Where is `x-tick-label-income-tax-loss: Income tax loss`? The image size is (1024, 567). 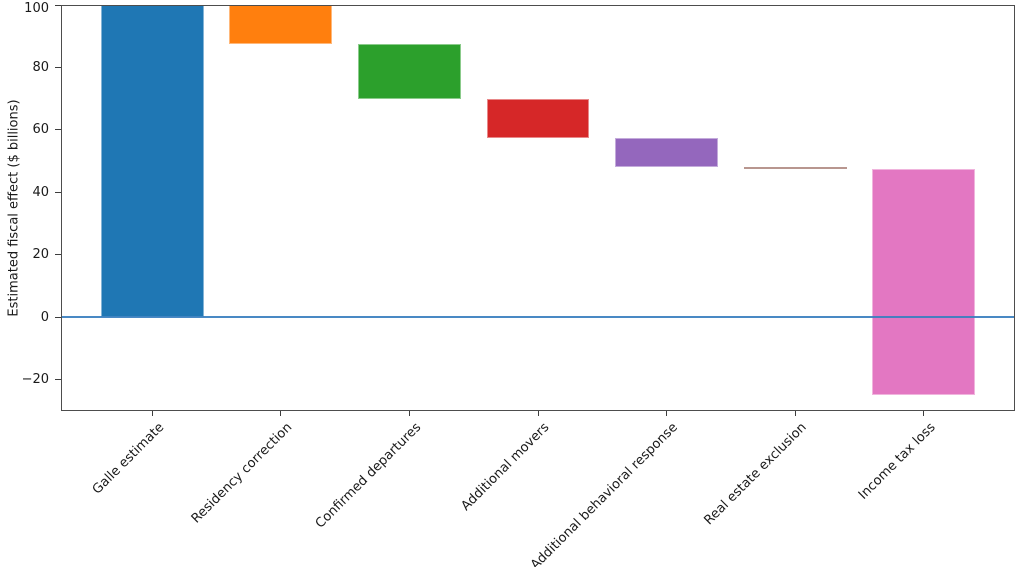 x-tick-label-income-tax-loss: Income tax loss is located at coordinates (897, 461).